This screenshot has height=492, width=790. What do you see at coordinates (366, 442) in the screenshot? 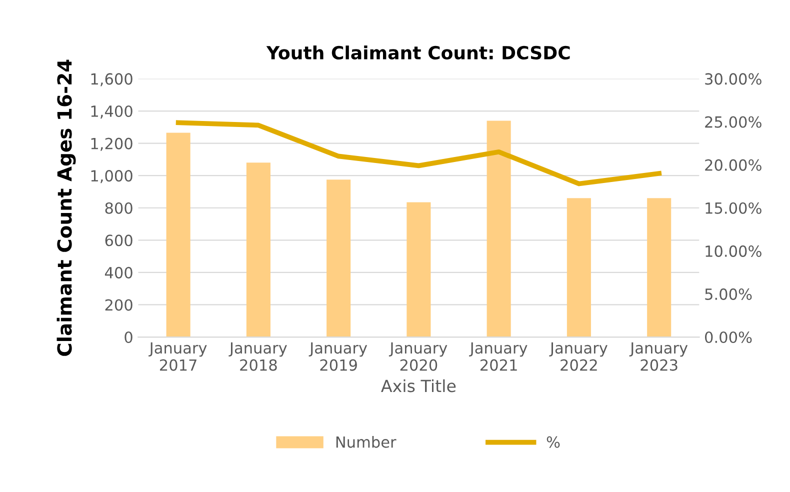
I see `legend-label: Number` at bounding box center [366, 442].